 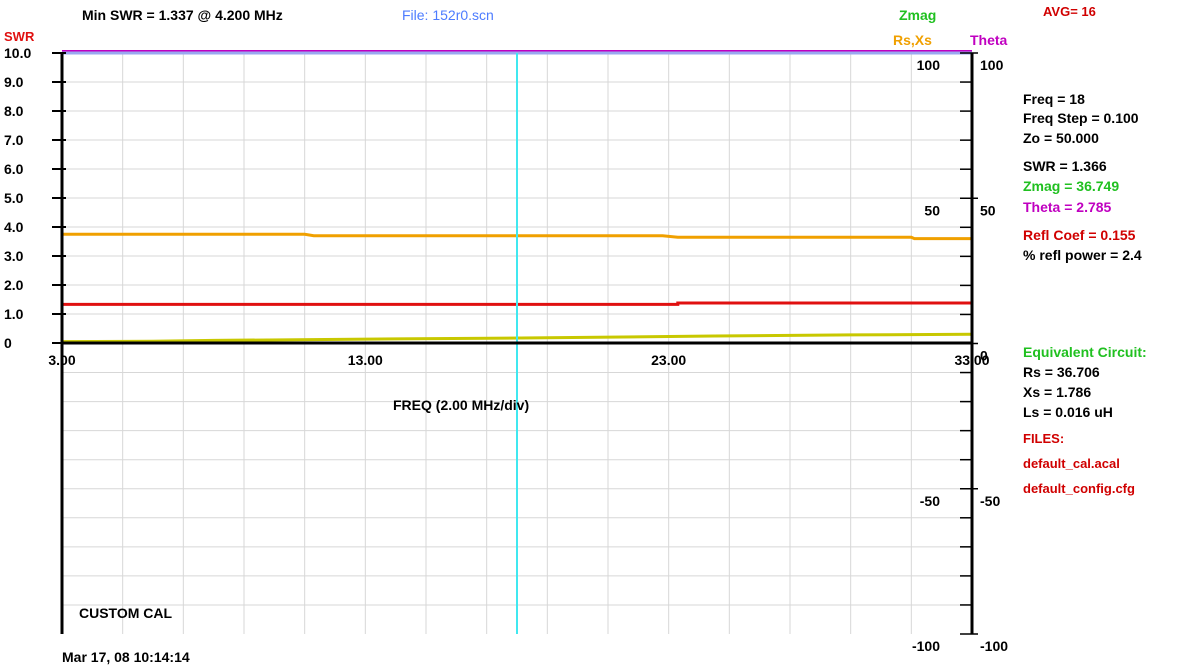 I want to click on zo-readout: Zo = 50.000, so click(x=1061, y=138).